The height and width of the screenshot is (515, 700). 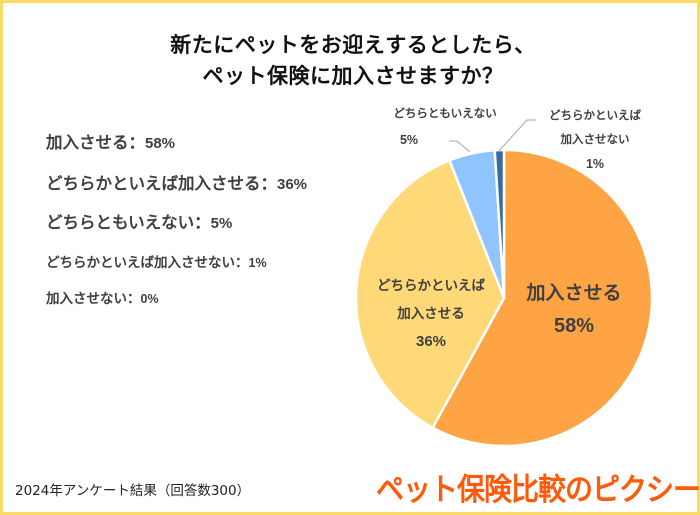 What do you see at coordinates (595, 164) in the screenshot?
I see `slice-label-value: 1%` at bounding box center [595, 164].